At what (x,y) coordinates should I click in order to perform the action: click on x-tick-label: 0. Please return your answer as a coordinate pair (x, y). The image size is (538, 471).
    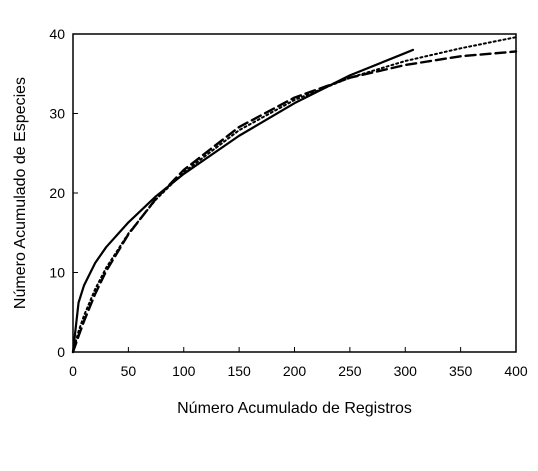
    Looking at the image, I should click on (73, 371).